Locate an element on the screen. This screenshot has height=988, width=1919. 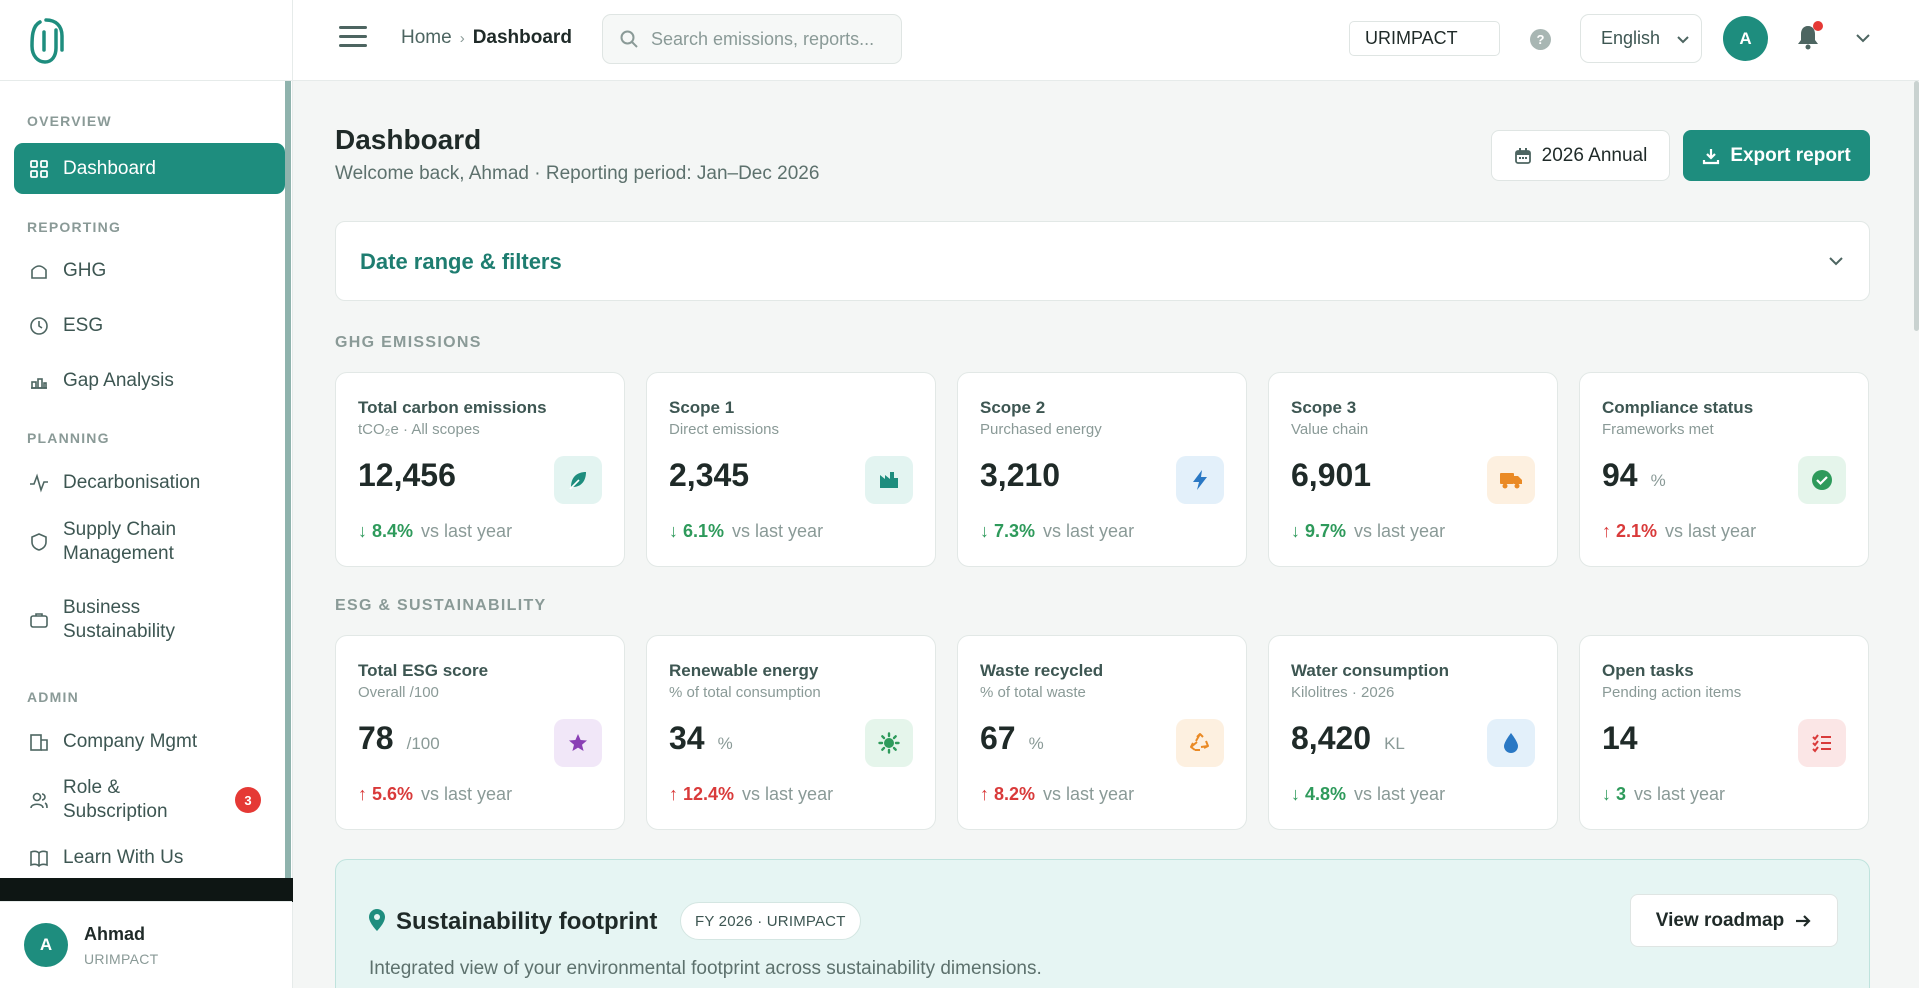
factory-icon is located at coordinates (889, 480).